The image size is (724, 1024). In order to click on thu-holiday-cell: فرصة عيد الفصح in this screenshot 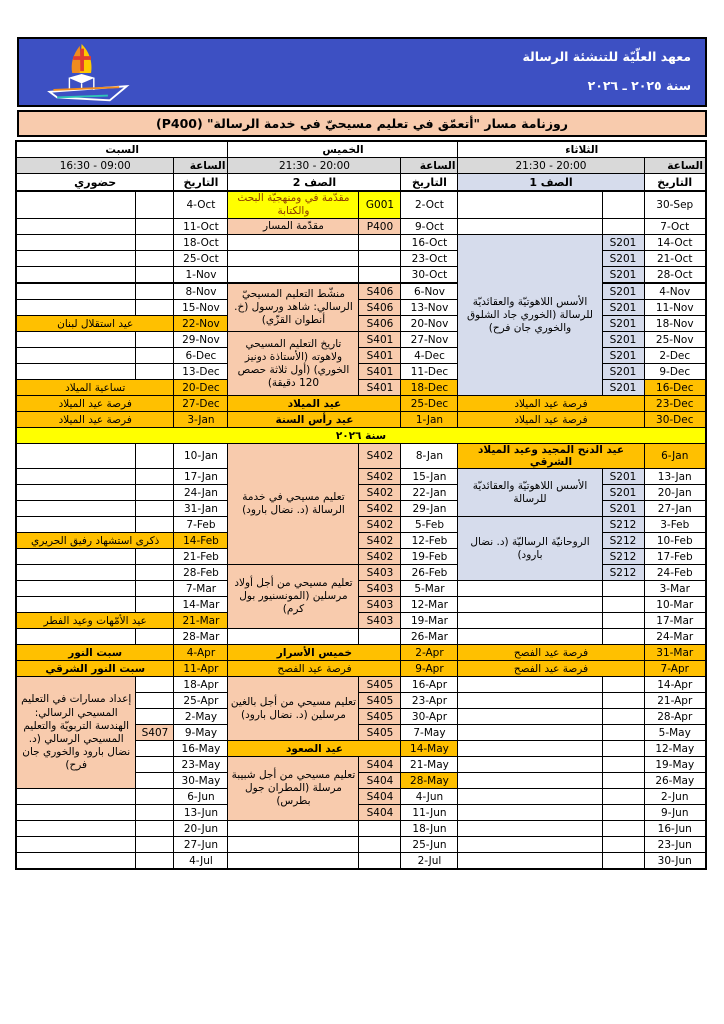, I will do `click(314, 669)`.